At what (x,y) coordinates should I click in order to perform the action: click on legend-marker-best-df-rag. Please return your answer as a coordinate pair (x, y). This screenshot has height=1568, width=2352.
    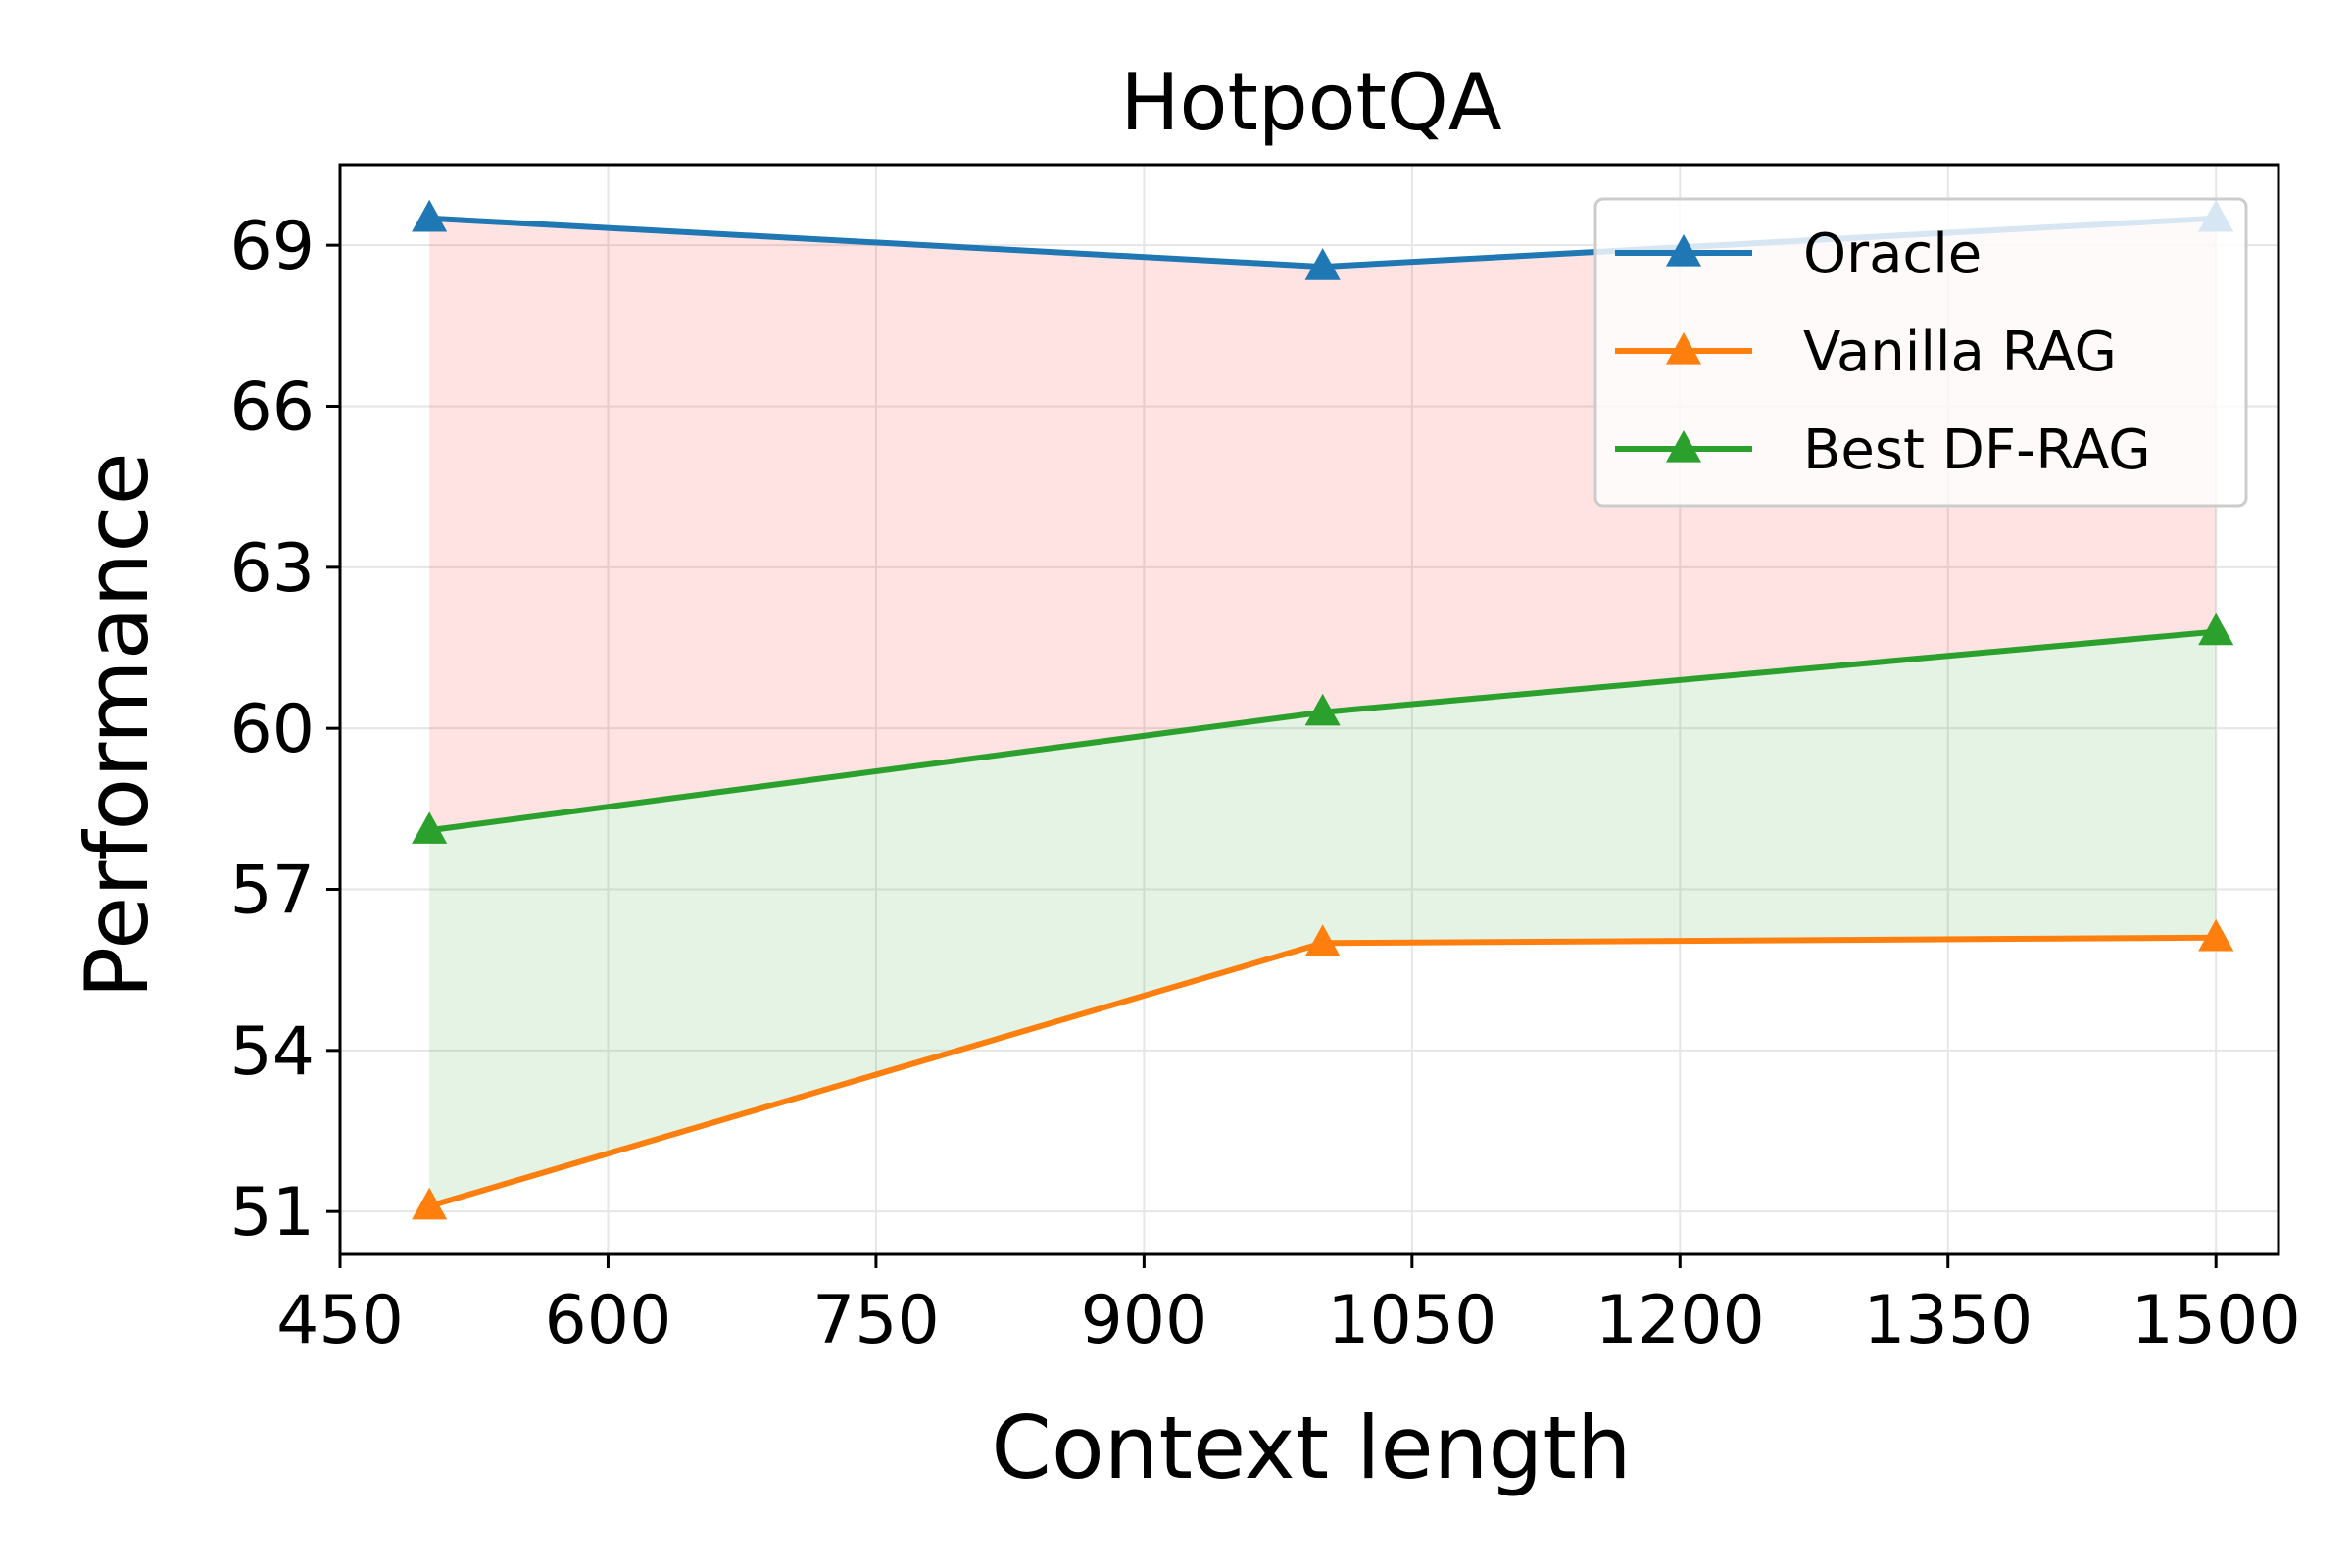
    Looking at the image, I should click on (1683, 446).